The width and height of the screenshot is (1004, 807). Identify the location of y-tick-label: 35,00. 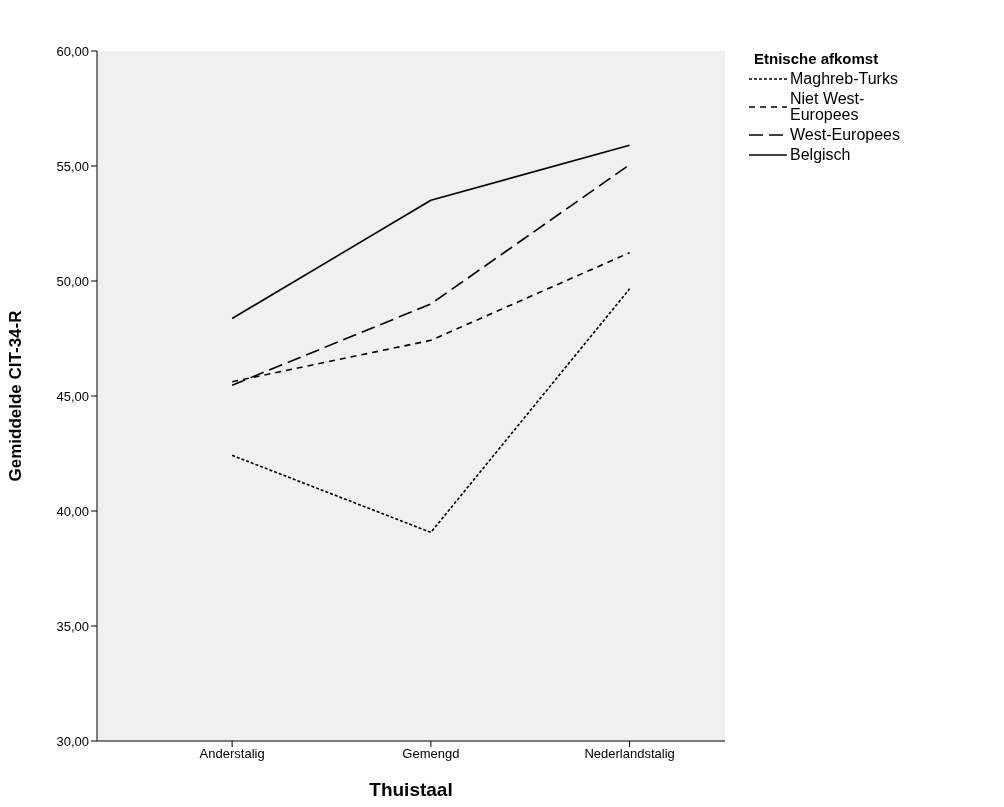
(72, 626).